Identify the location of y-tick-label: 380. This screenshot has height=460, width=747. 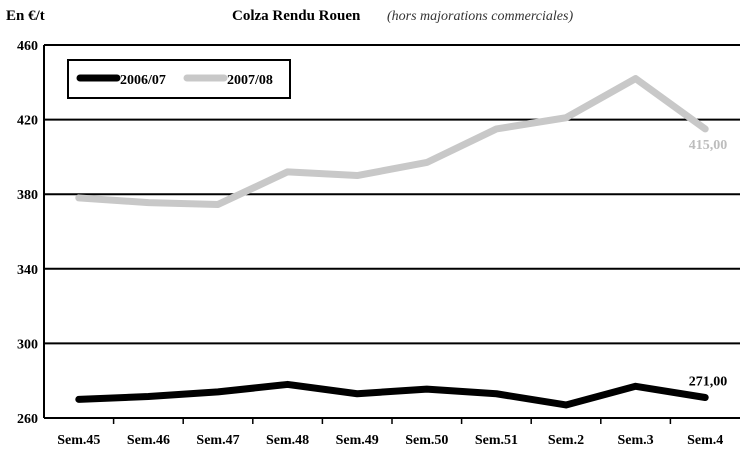
(27, 195).